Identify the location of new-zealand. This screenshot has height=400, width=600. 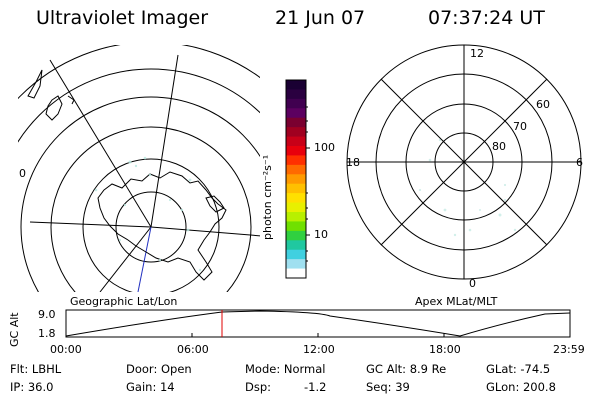
(54, 108).